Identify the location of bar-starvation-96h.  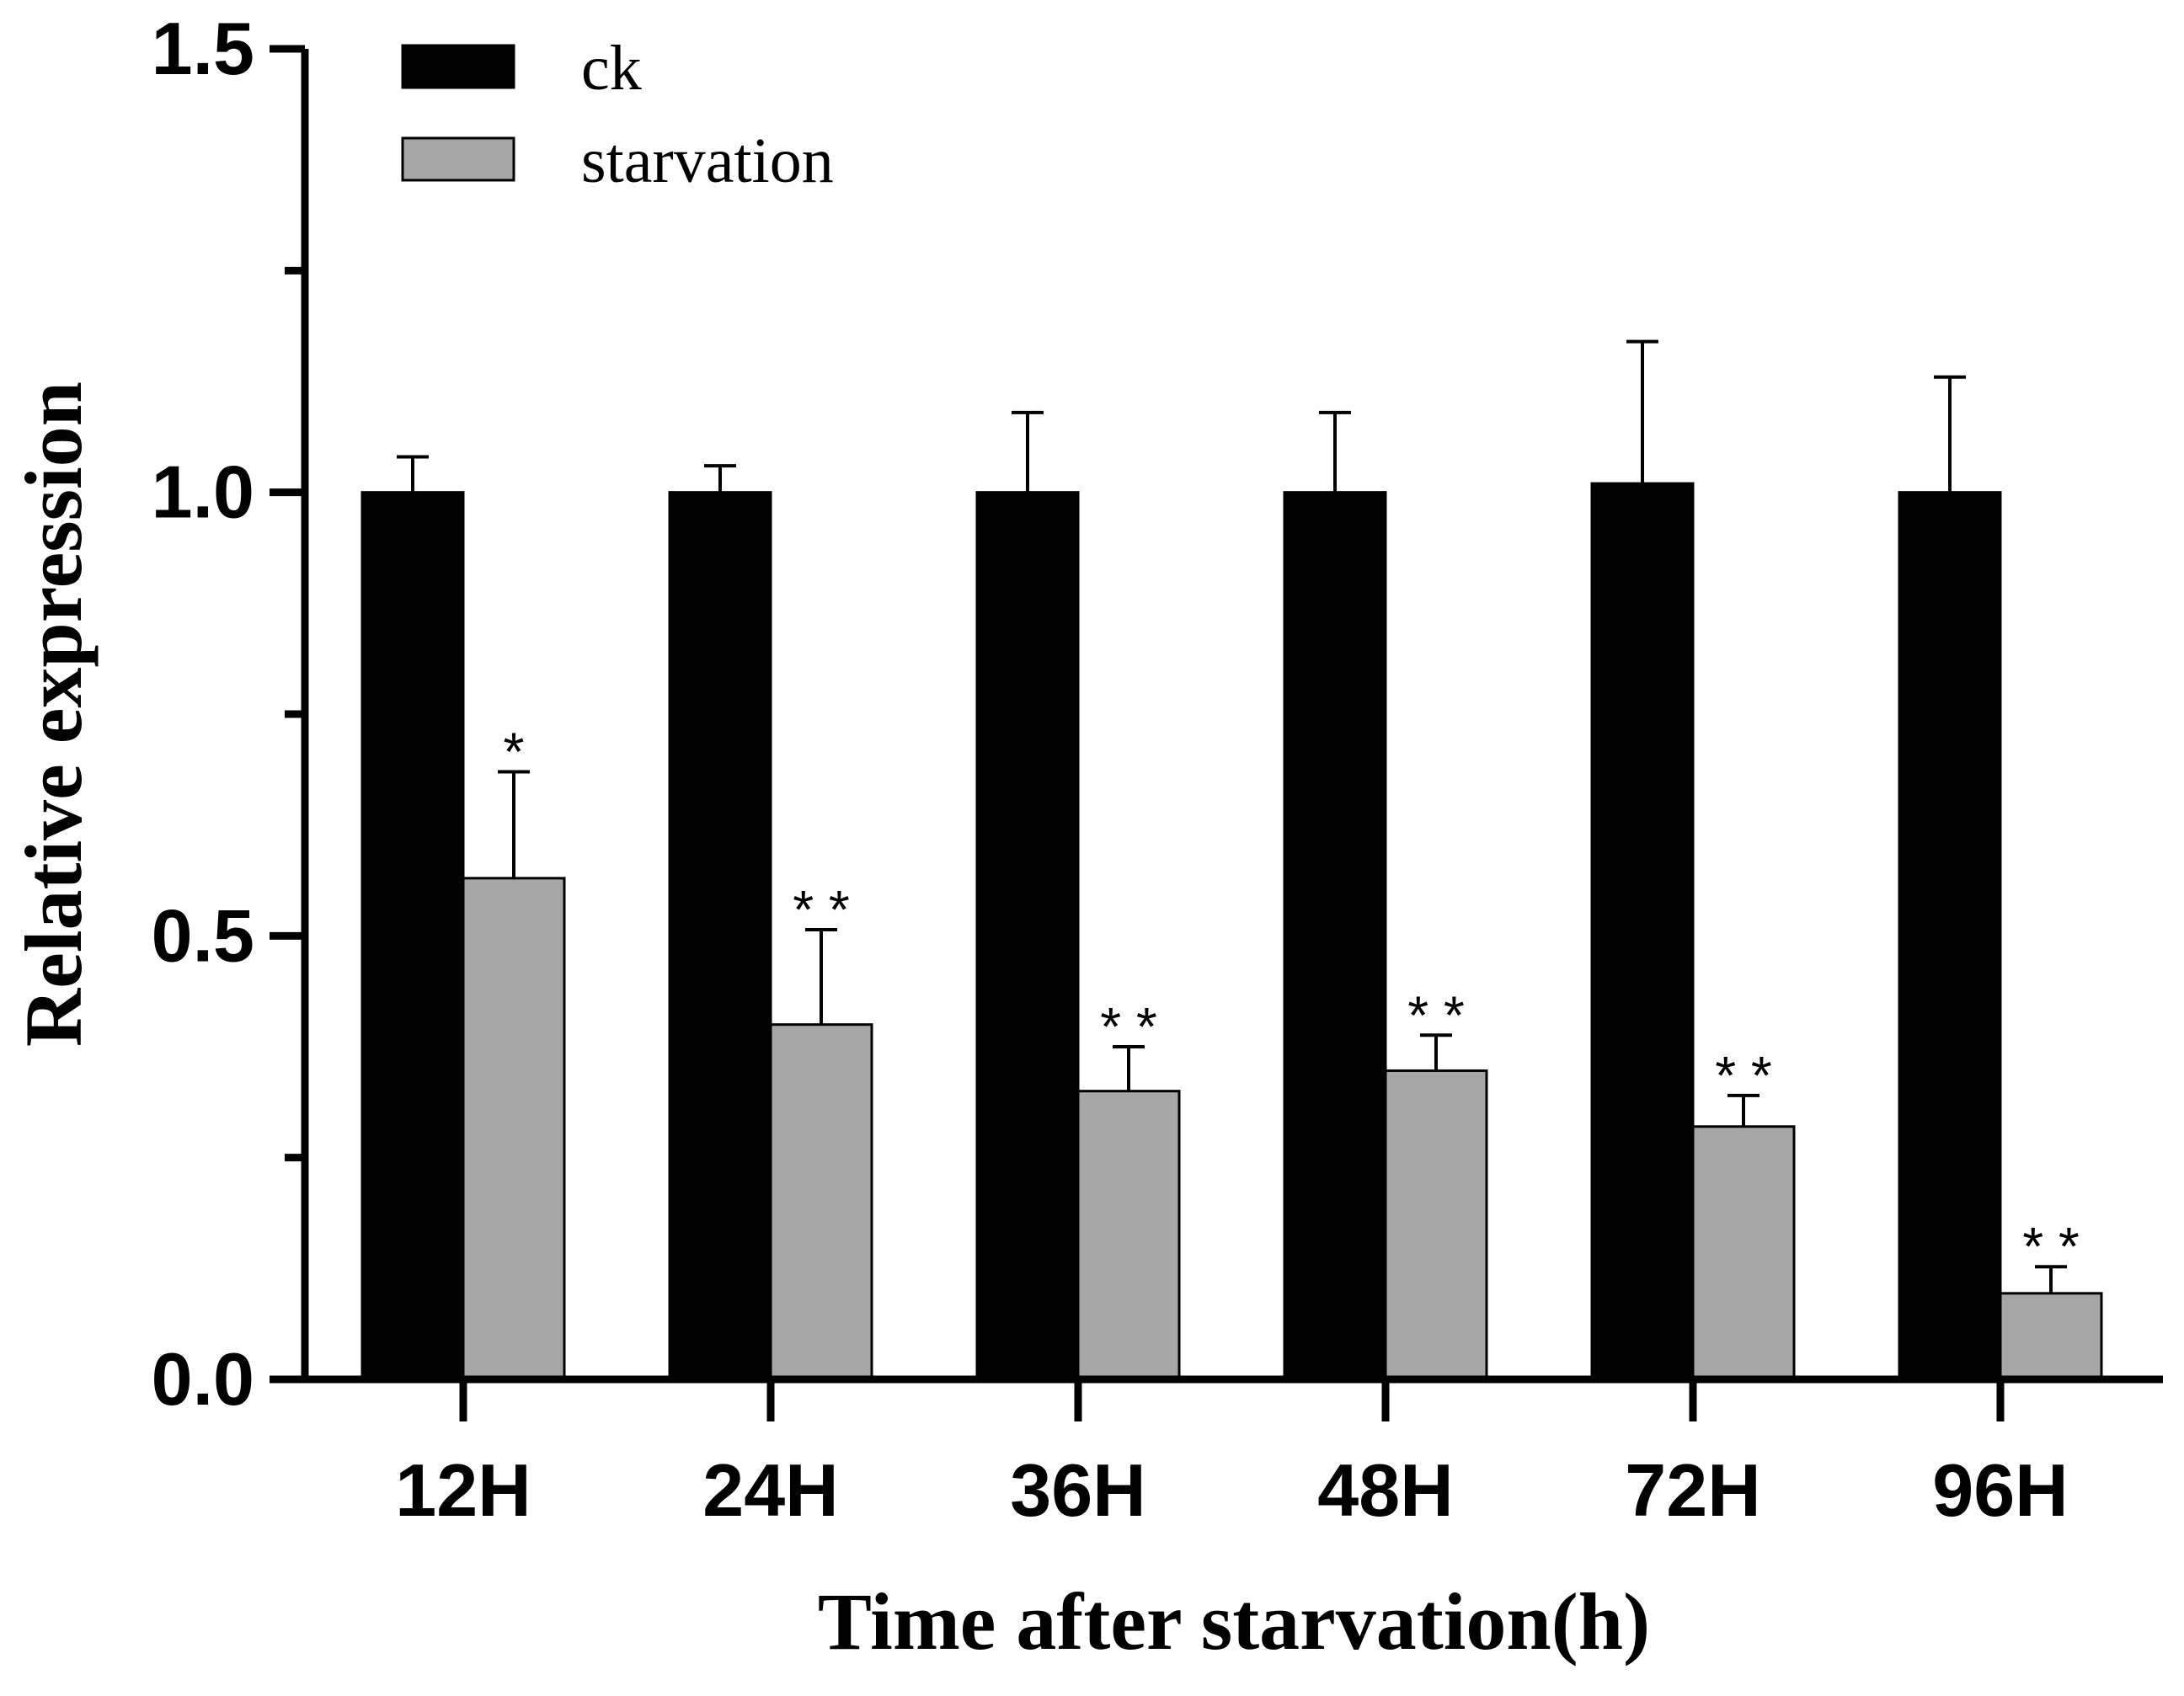
(2051, 1336).